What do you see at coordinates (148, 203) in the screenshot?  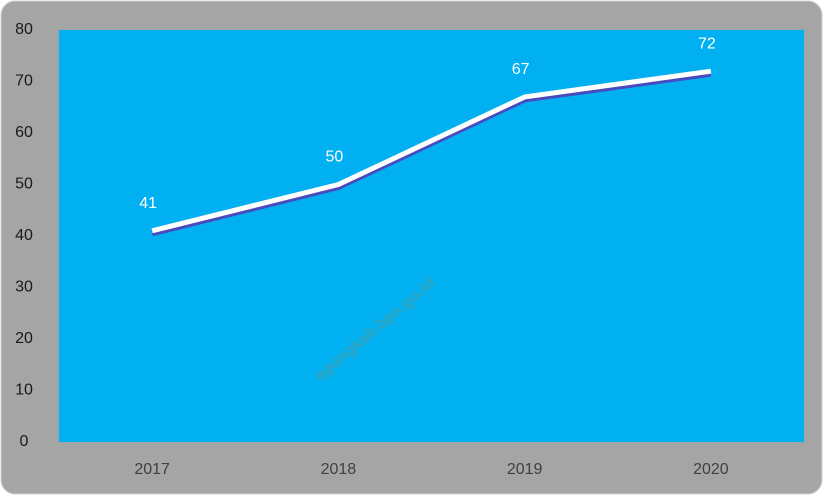 I see `data-label: 41` at bounding box center [148, 203].